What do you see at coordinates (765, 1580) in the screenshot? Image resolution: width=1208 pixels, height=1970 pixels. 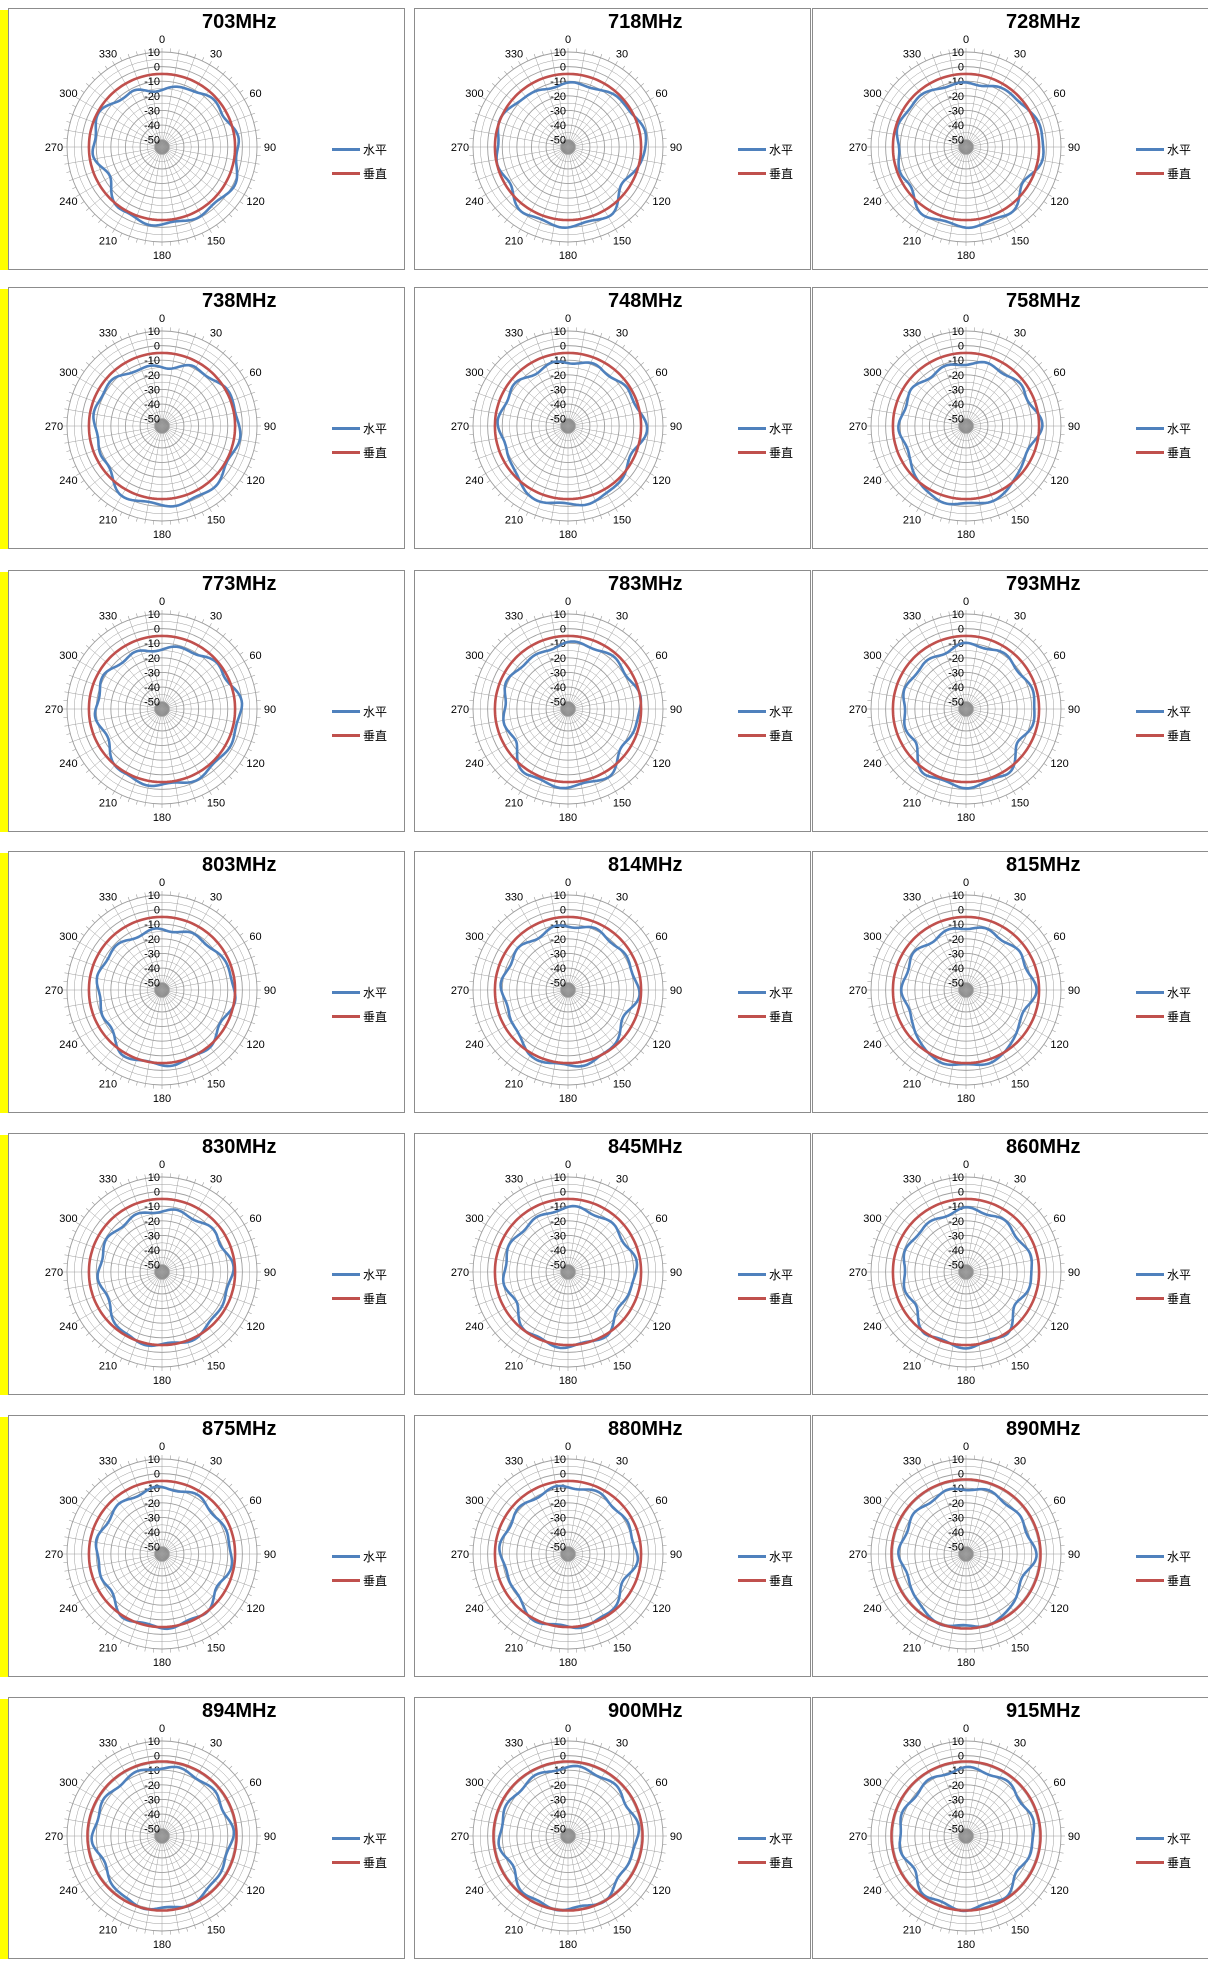 I see `legend-item: 垂直` at bounding box center [765, 1580].